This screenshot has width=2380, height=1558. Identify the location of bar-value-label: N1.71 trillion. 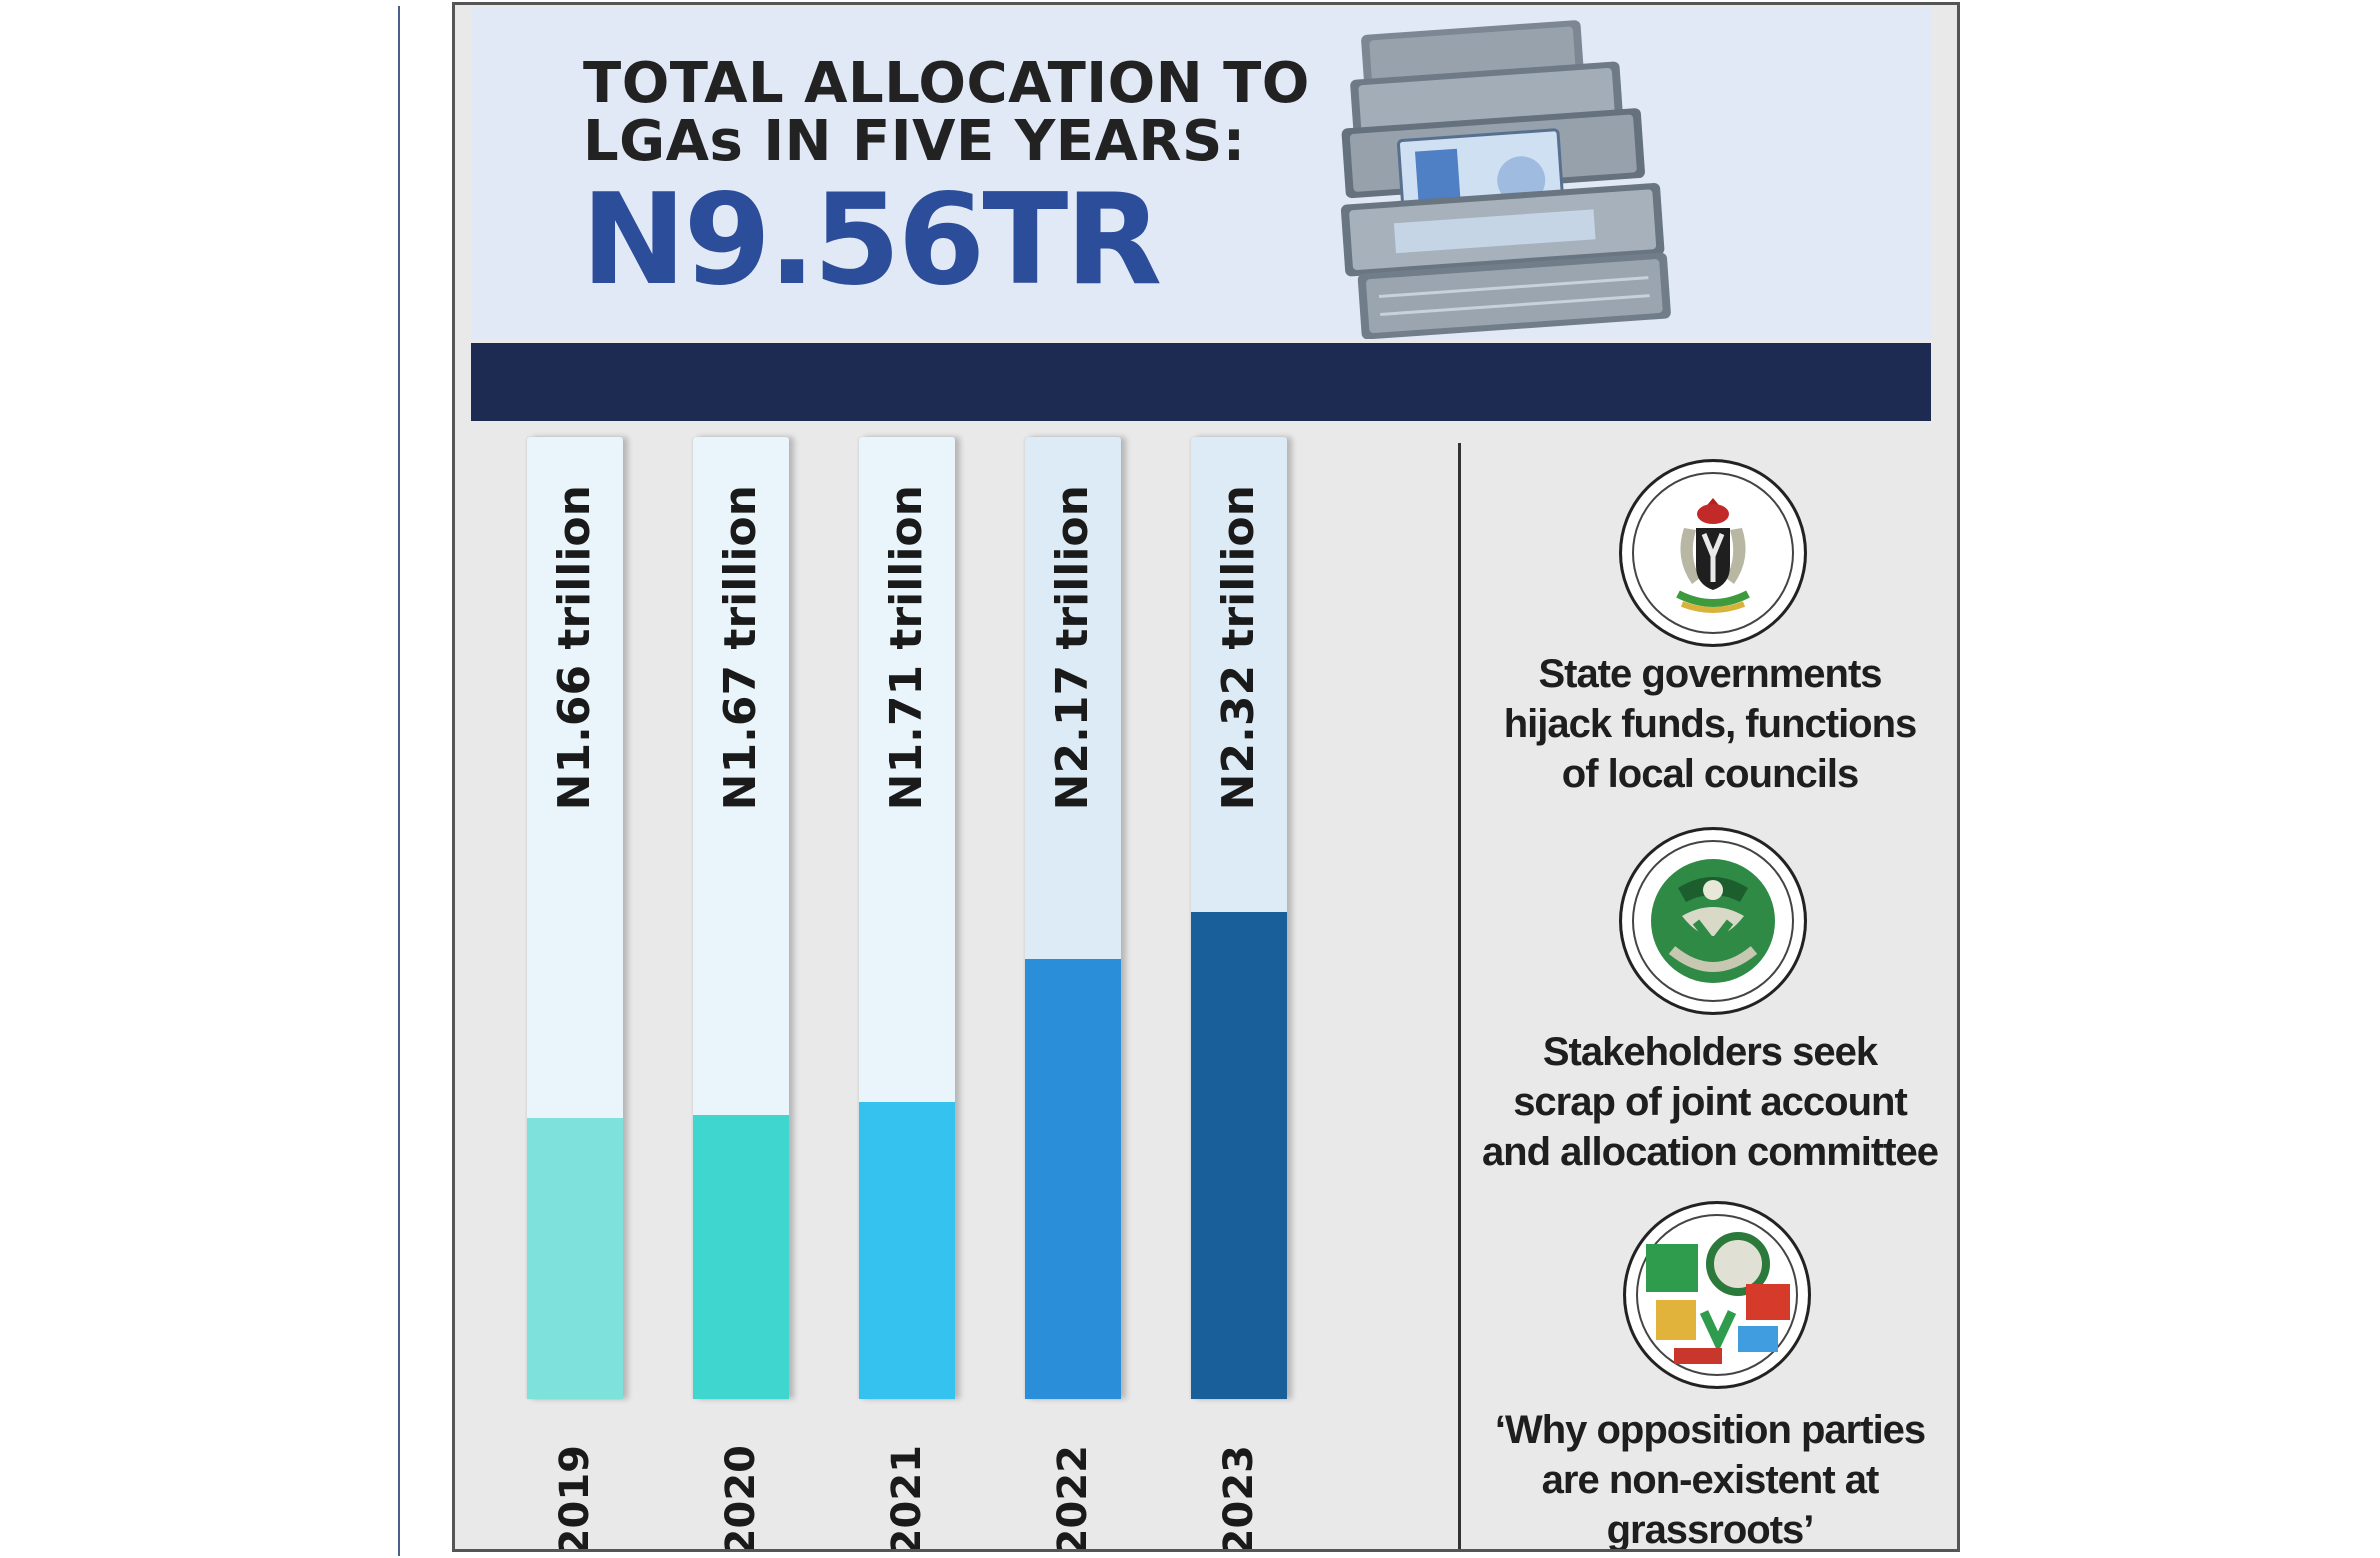
(906, 648).